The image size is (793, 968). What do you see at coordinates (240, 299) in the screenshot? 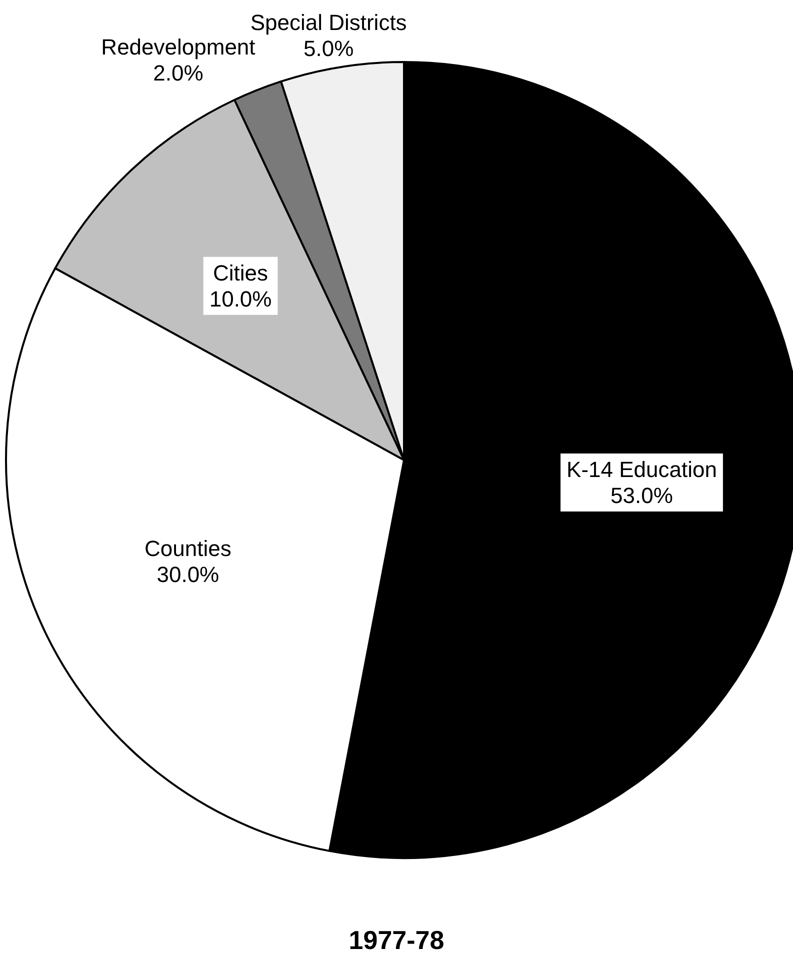
I see `data-label: 10.0%` at bounding box center [240, 299].